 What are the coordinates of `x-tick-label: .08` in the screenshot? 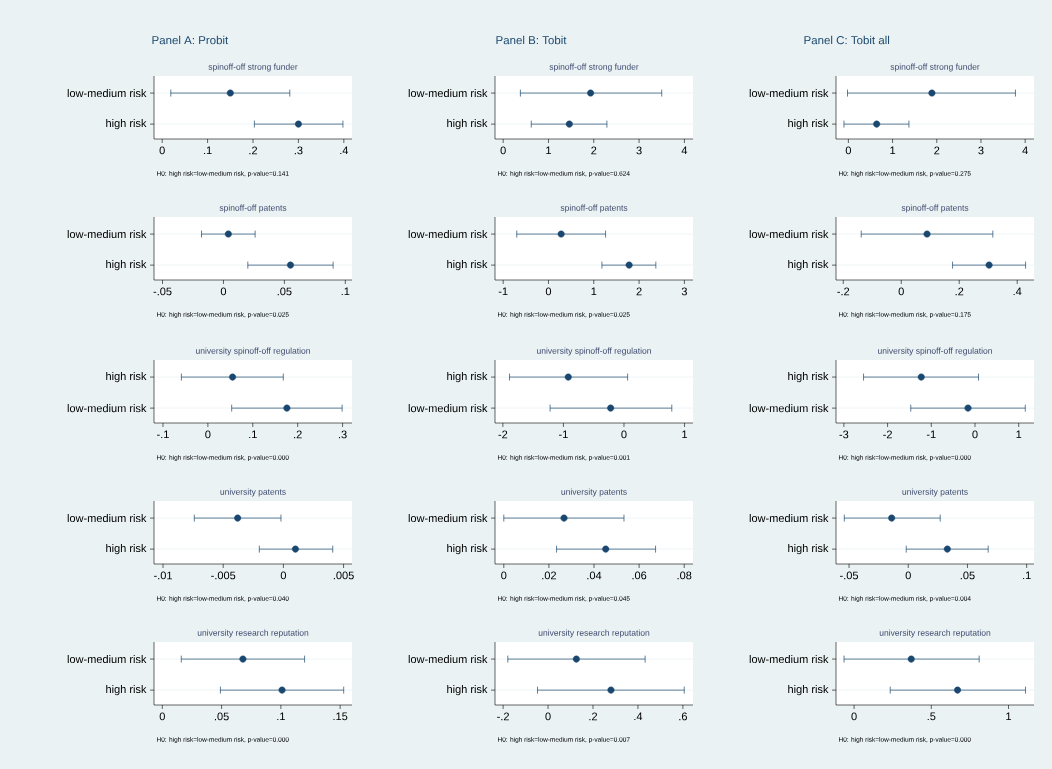 It's located at (684, 575).